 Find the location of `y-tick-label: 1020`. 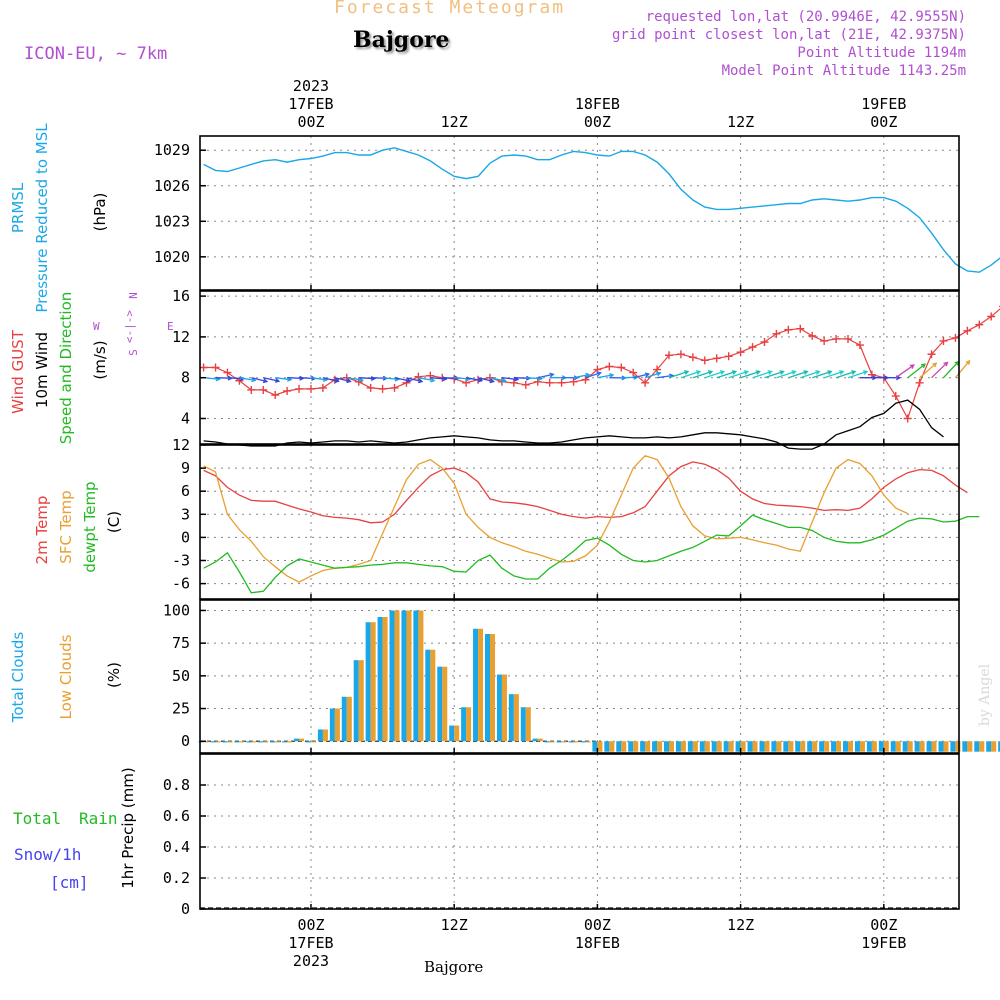

y-tick-label: 1020 is located at coordinates (172, 257).